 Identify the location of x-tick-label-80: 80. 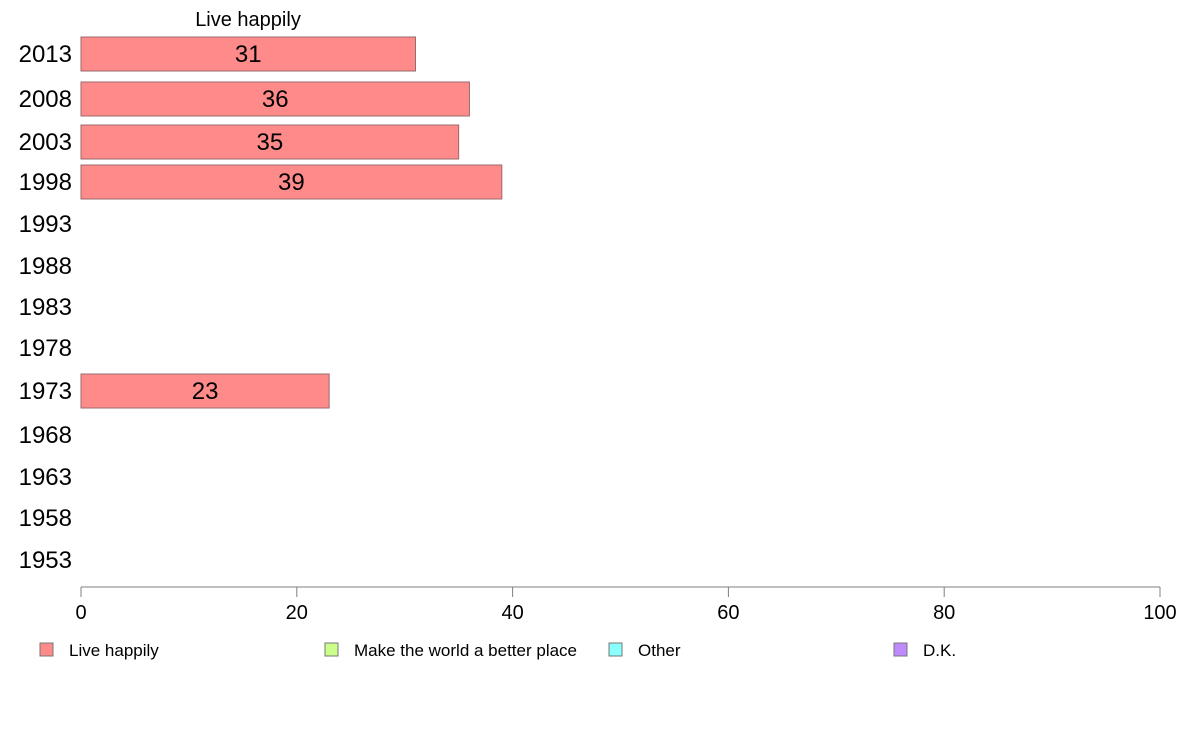
(944, 613).